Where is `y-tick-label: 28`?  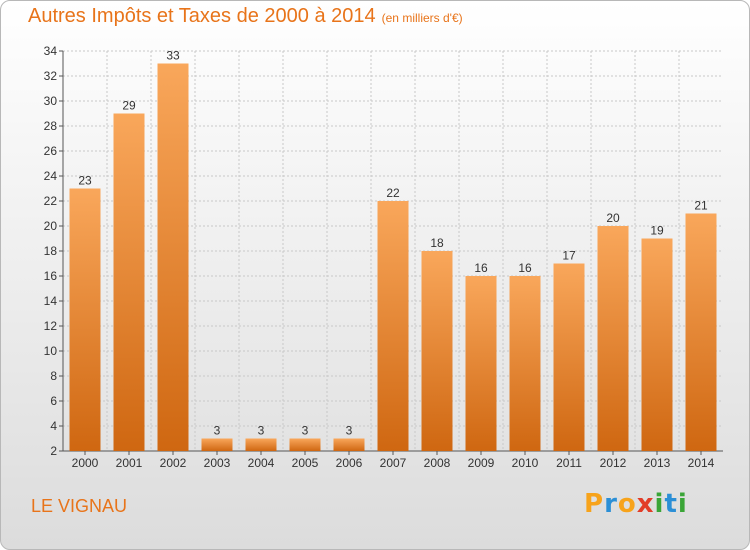
y-tick-label: 28 is located at coordinates (51, 126).